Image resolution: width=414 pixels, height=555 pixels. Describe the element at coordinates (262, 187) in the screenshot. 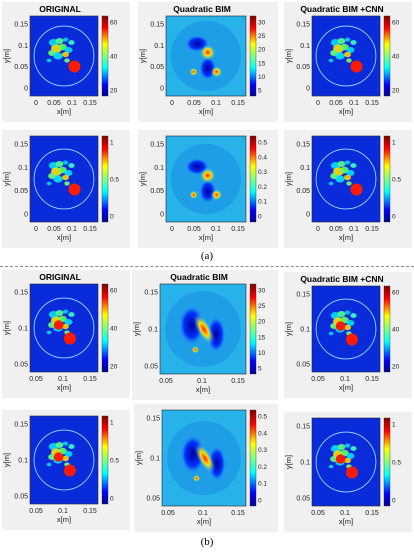

I see `colorbar-tick-label: 0.2` at that location.